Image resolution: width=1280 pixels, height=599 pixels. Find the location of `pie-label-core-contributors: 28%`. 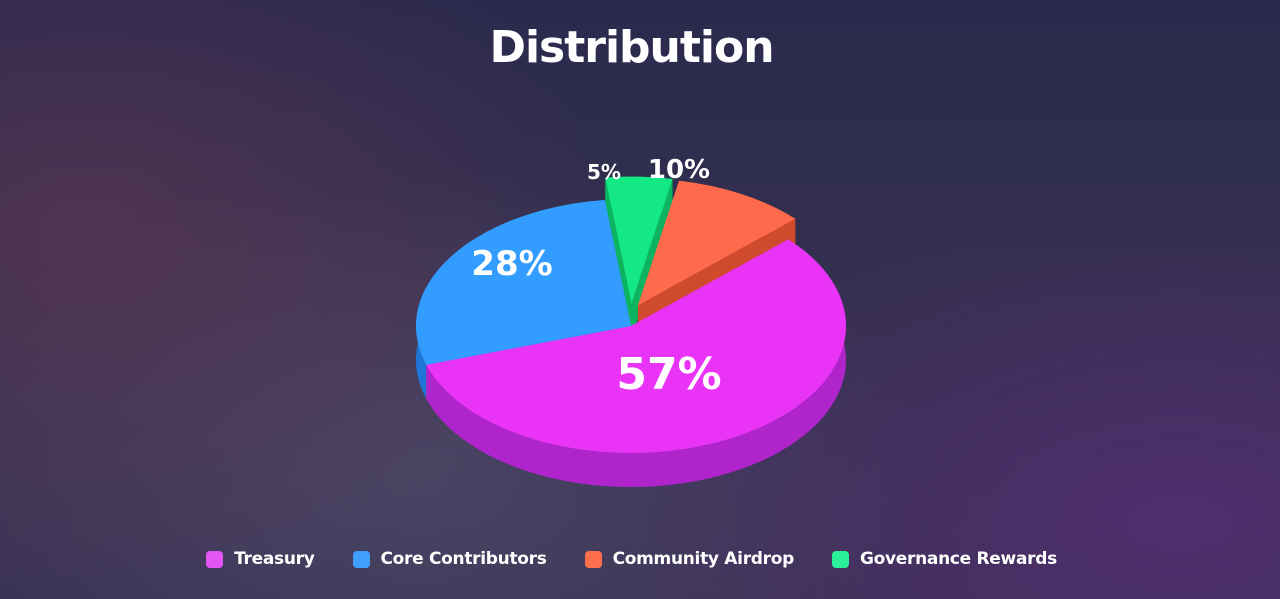

pie-label-core-contributors: 28% is located at coordinates (511, 264).